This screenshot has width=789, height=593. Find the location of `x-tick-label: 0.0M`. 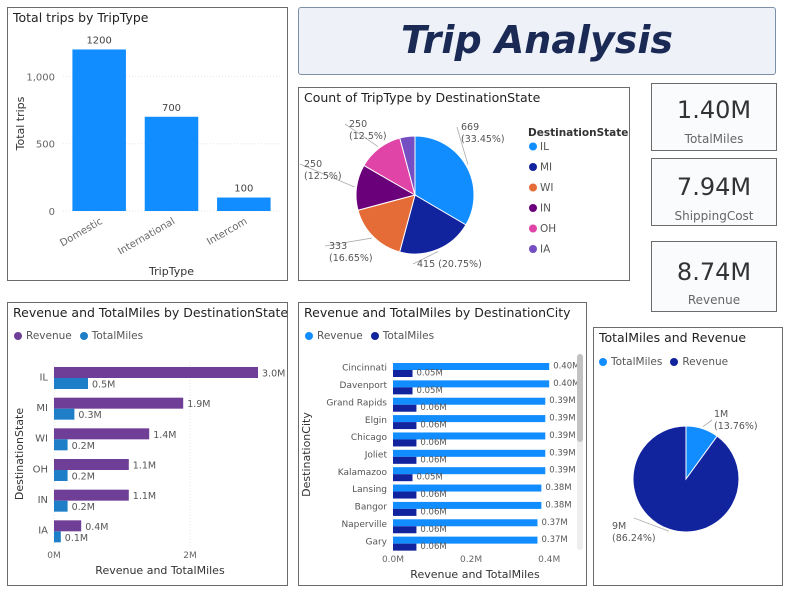

x-tick-label: 0.0M is located at coordinates (393, 560).